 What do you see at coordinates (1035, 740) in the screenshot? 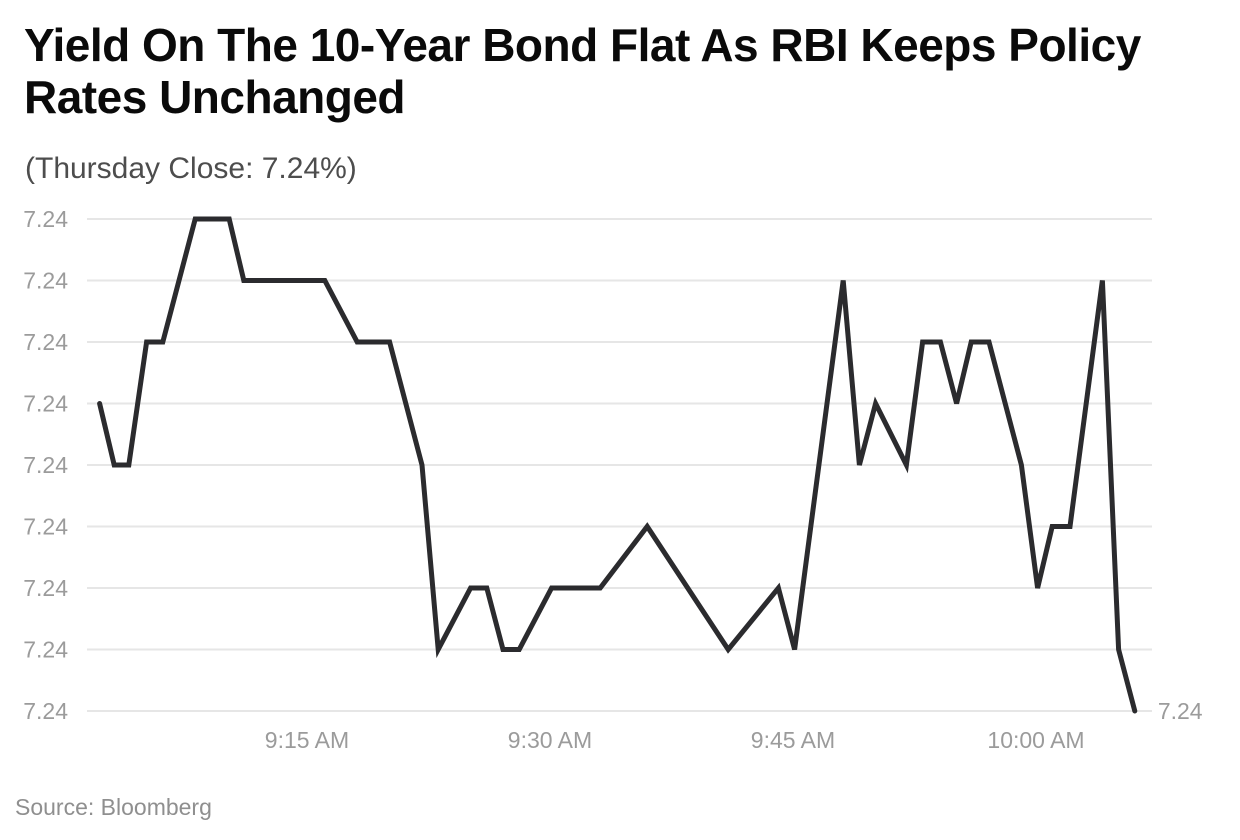
I see `x-tick-label: 10:00 AM` at bounding box center [1035, 740].